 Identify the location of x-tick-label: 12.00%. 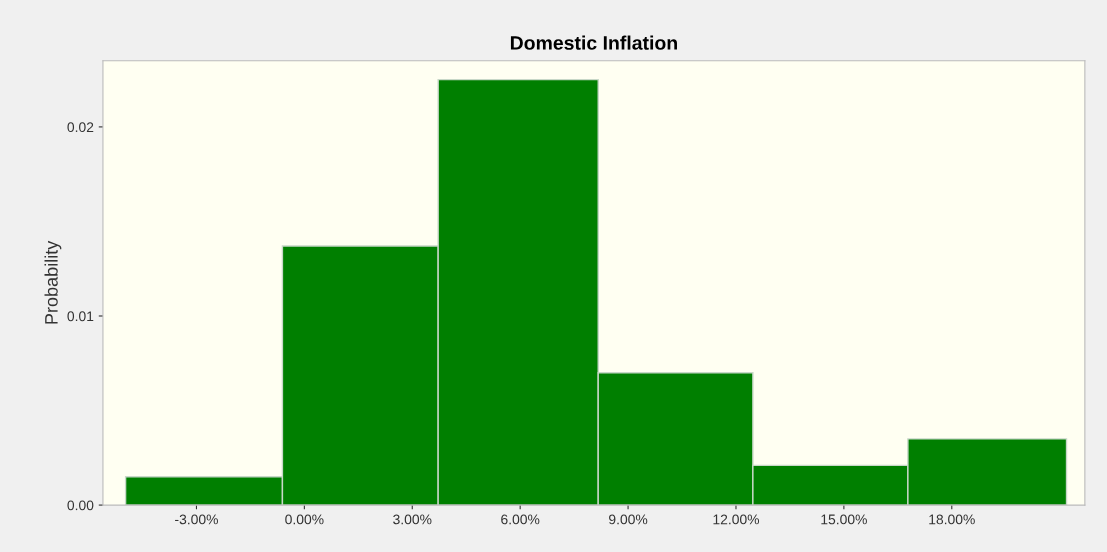
(736, 519).